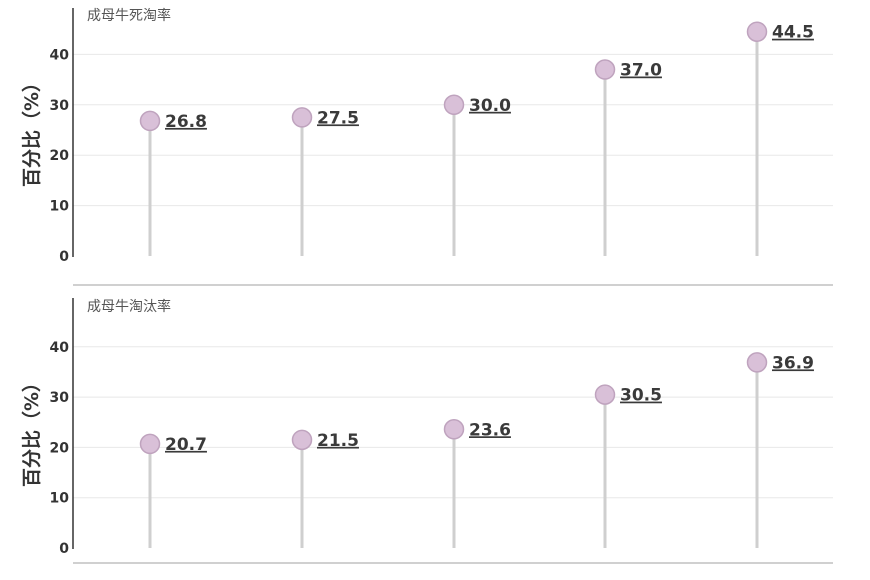 This screenshot has width=870, height=580. What do you see at coordinates (64, 549) in the screenshot?
I see `panel-2-tick-label-0: 0` at bounding box center [64, 549].